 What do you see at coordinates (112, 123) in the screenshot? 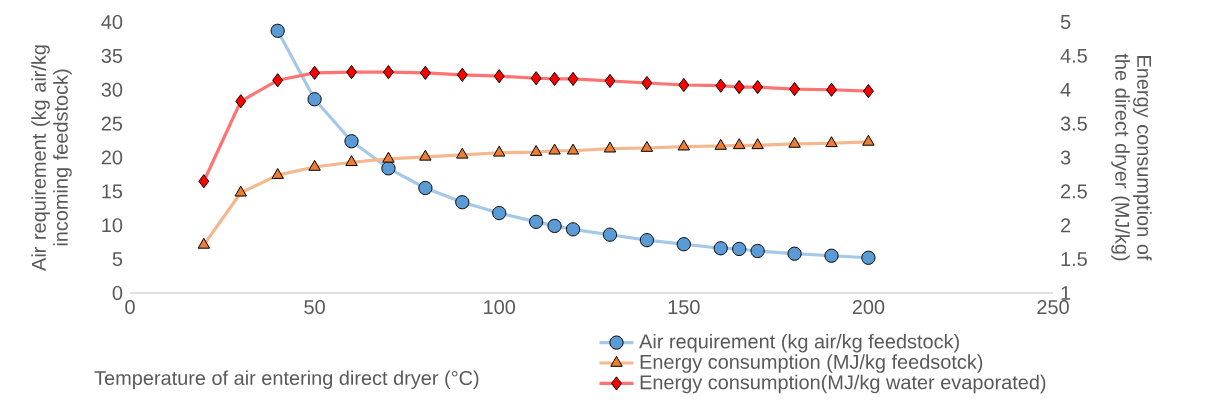
I see `y-tick-label: 25` at bounding box center [112, 123].